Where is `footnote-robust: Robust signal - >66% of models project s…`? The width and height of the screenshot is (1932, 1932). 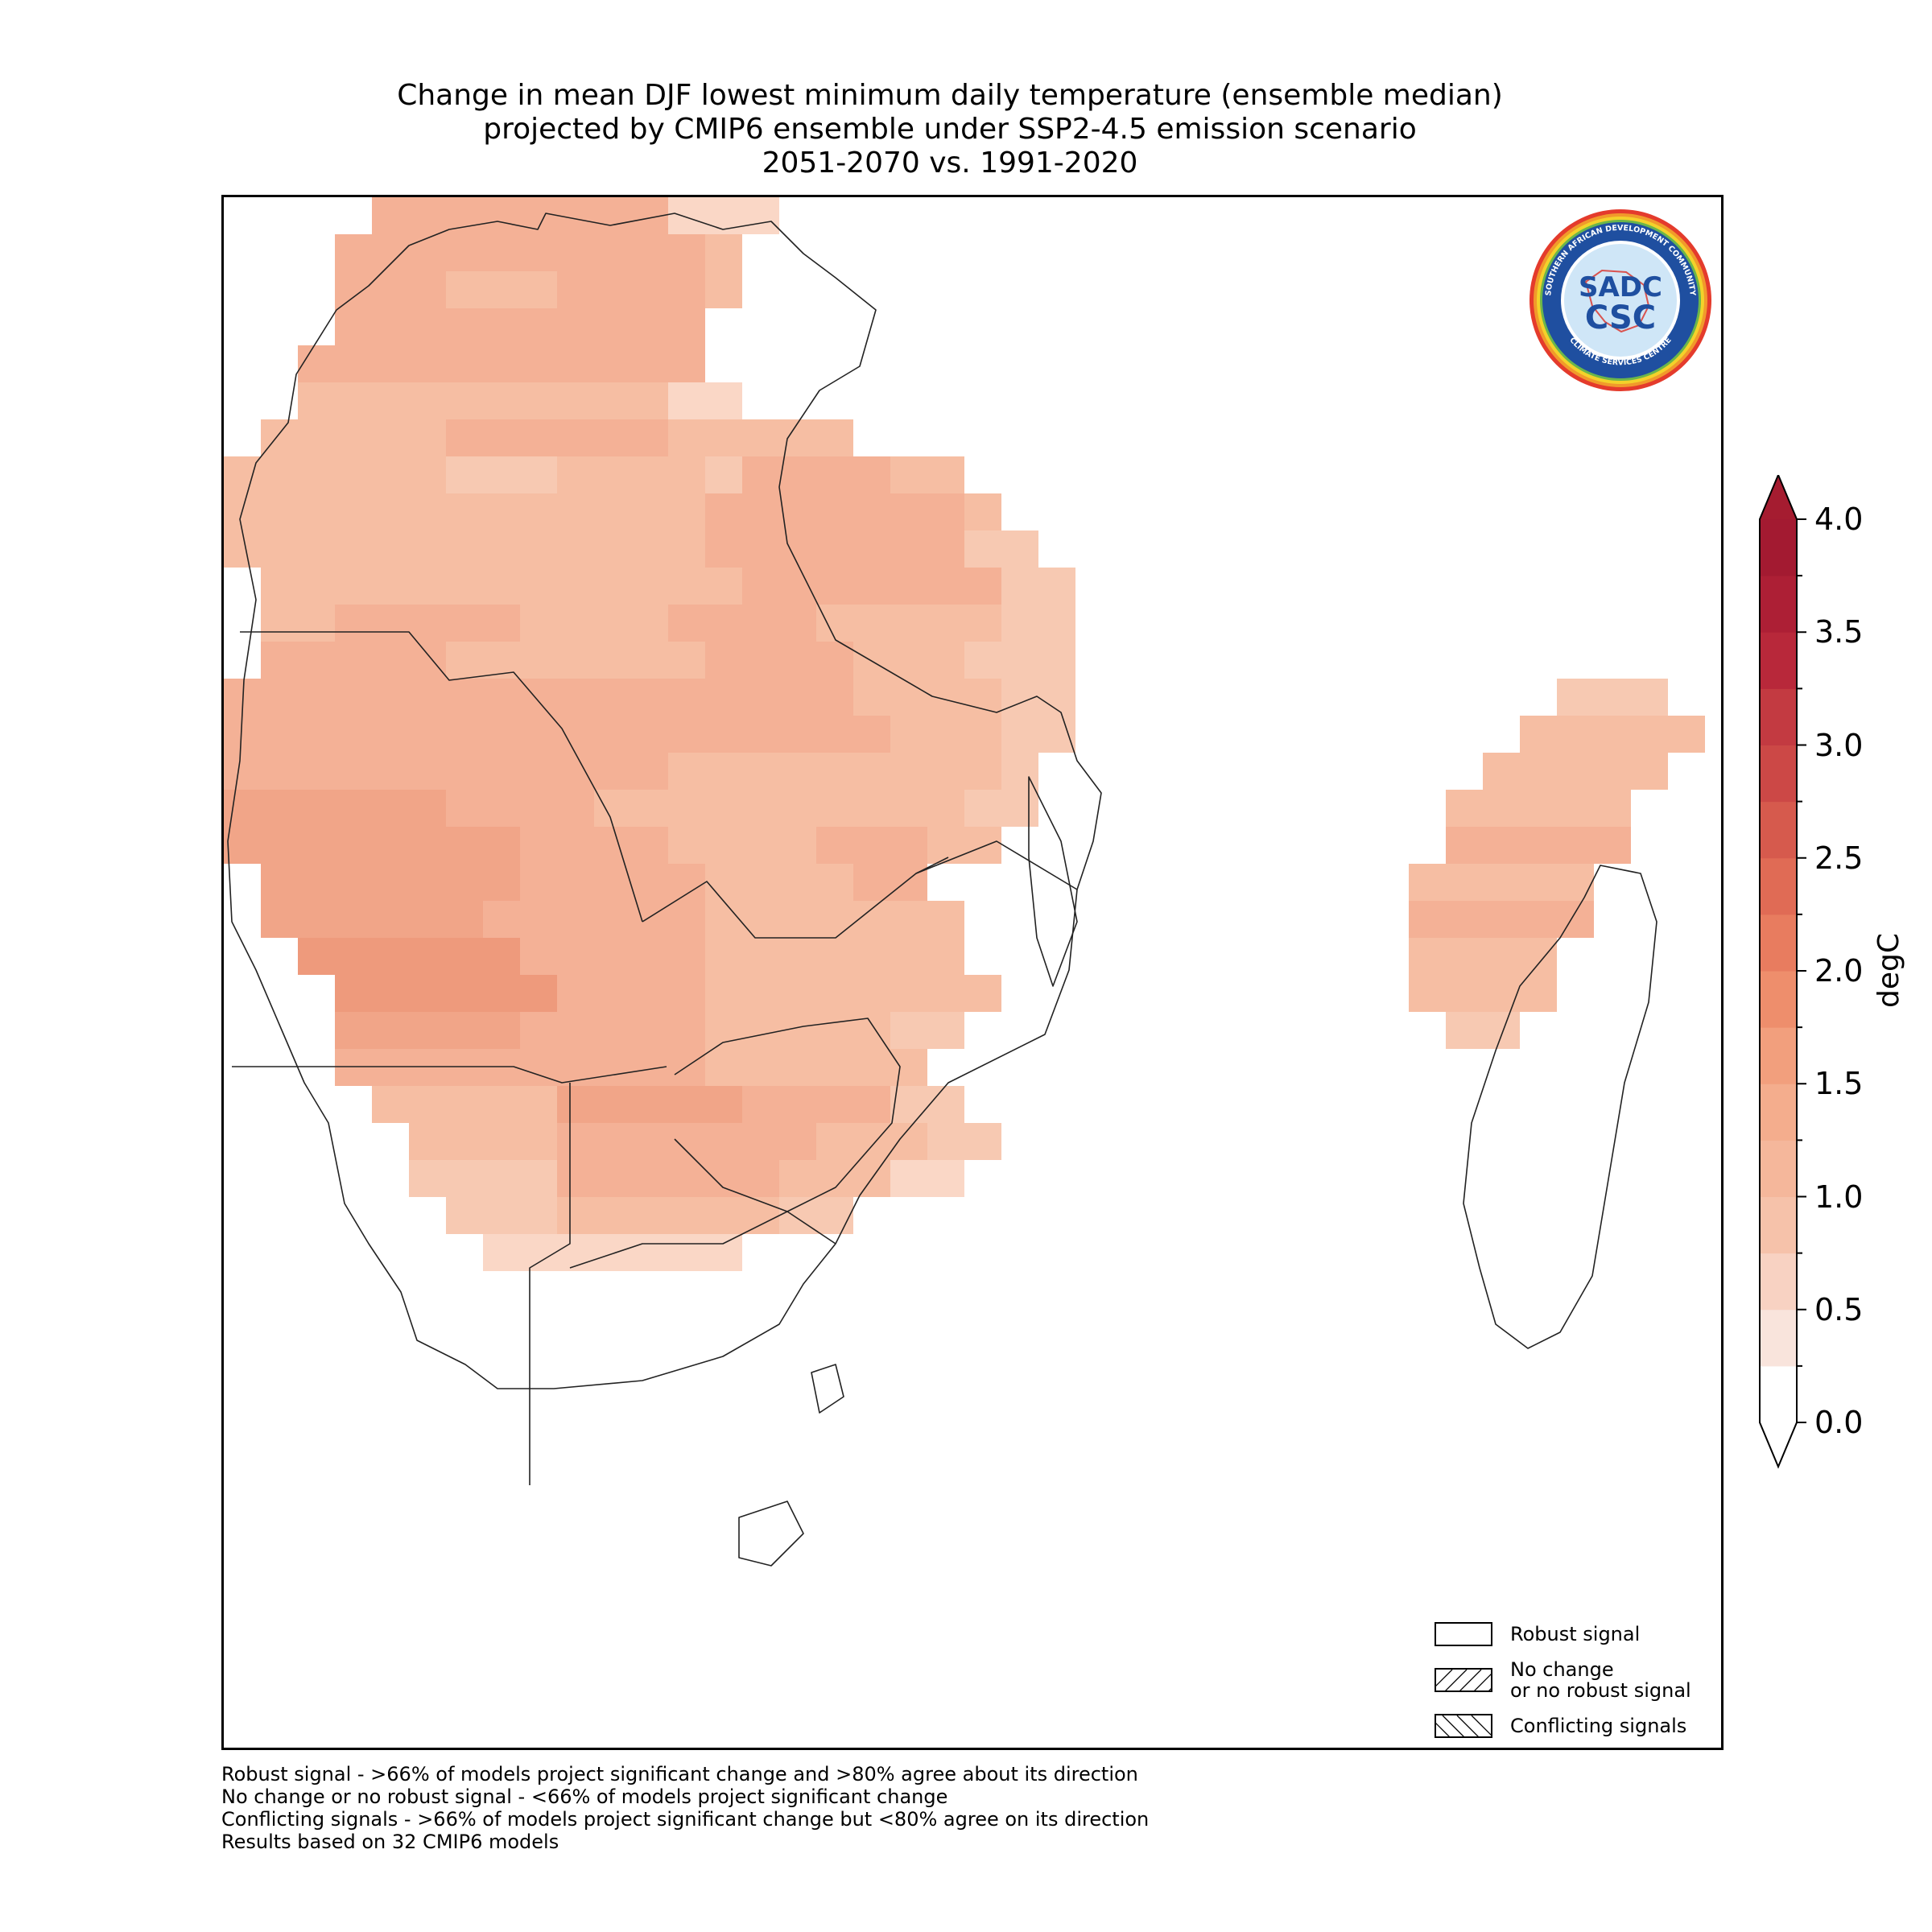 footnote-robust: Robust signal - >66% of models project s… is located at coordinates (679, 1774).